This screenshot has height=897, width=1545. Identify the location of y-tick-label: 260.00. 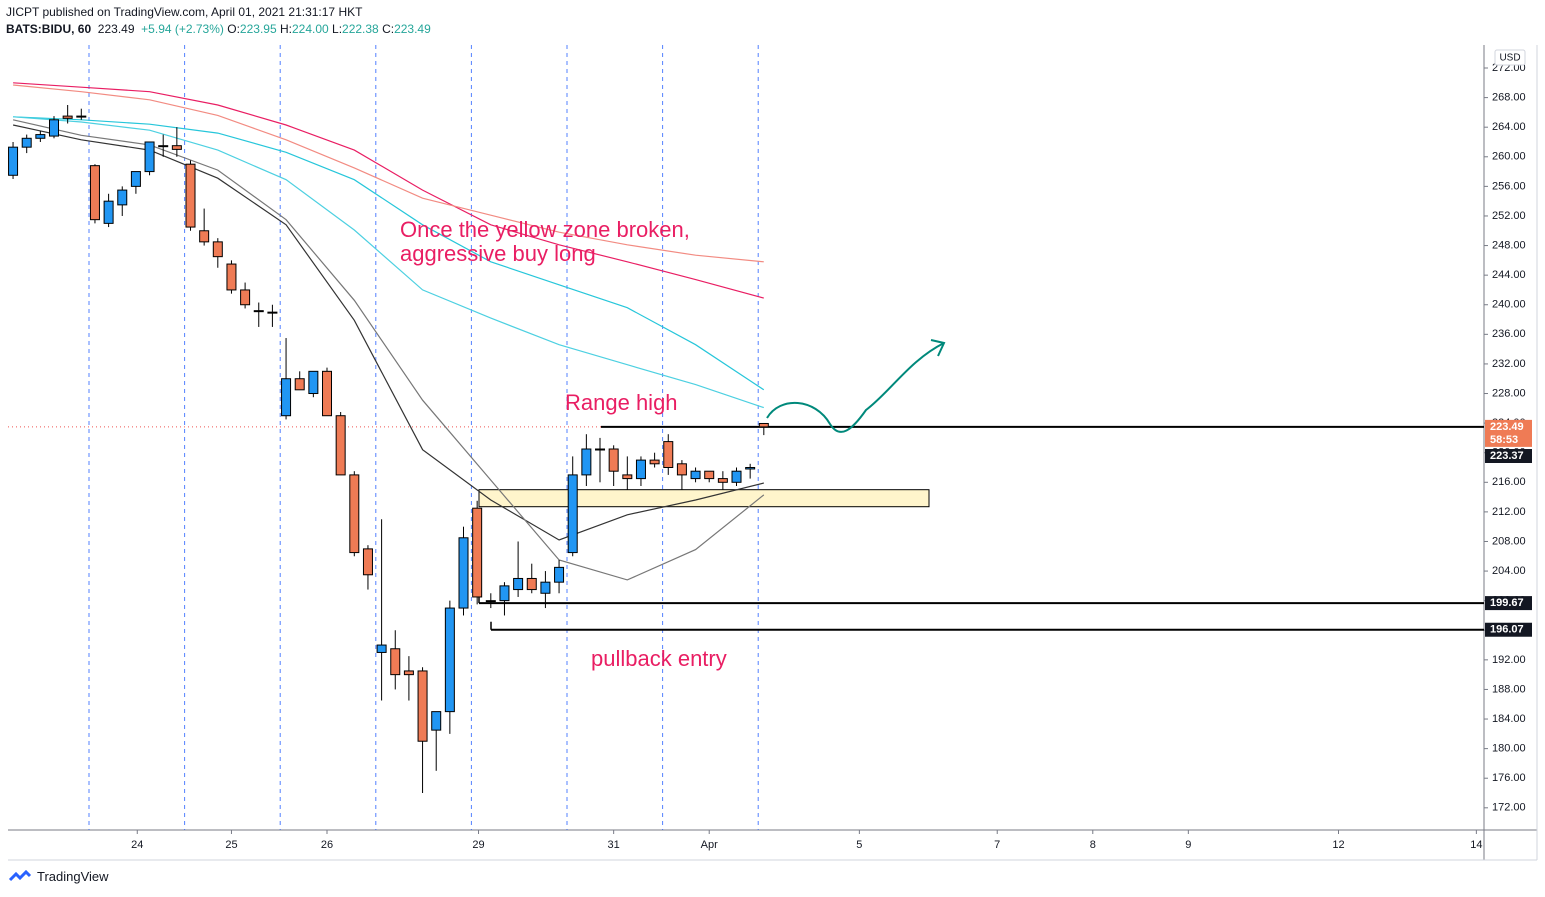
(1509, 157).